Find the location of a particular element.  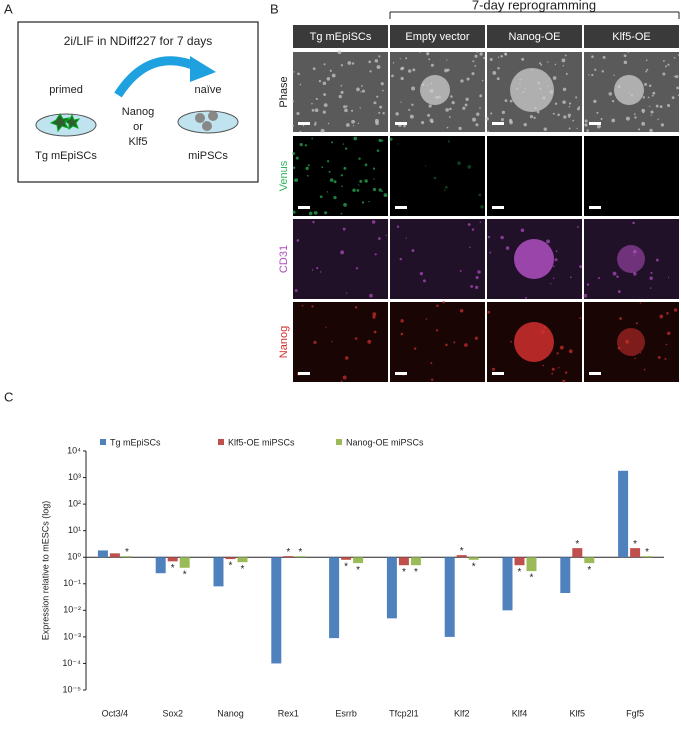

cell-label: Tg mEpiSCs is located at coordinates (66, 156).